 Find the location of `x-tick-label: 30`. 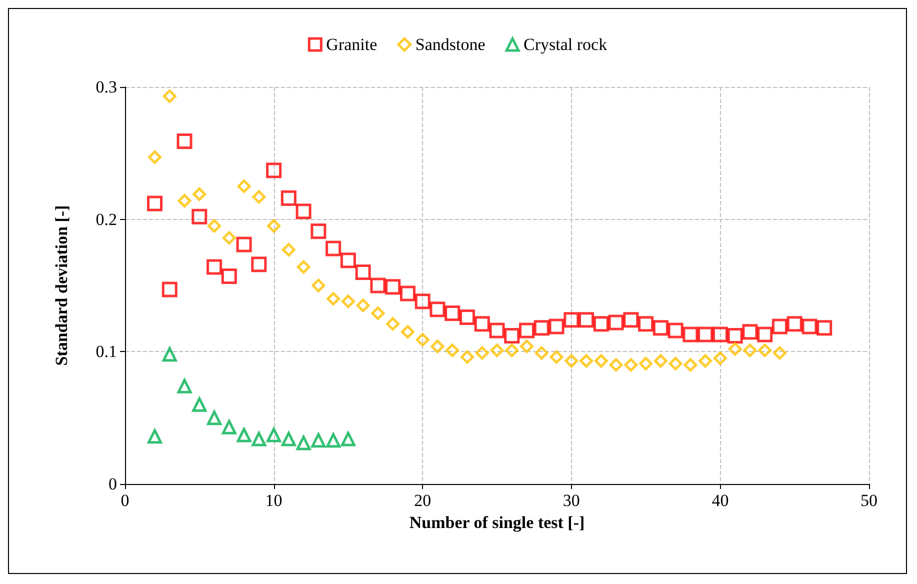

x-tick-label: 30 is located at coordinates (571, 500).